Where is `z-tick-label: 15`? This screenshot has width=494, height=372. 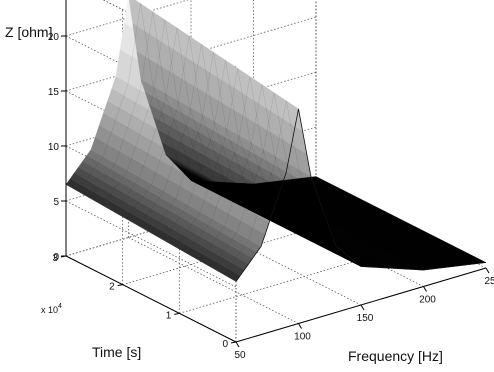 z-tick-label: 15 is located at coordinates (54, 92).